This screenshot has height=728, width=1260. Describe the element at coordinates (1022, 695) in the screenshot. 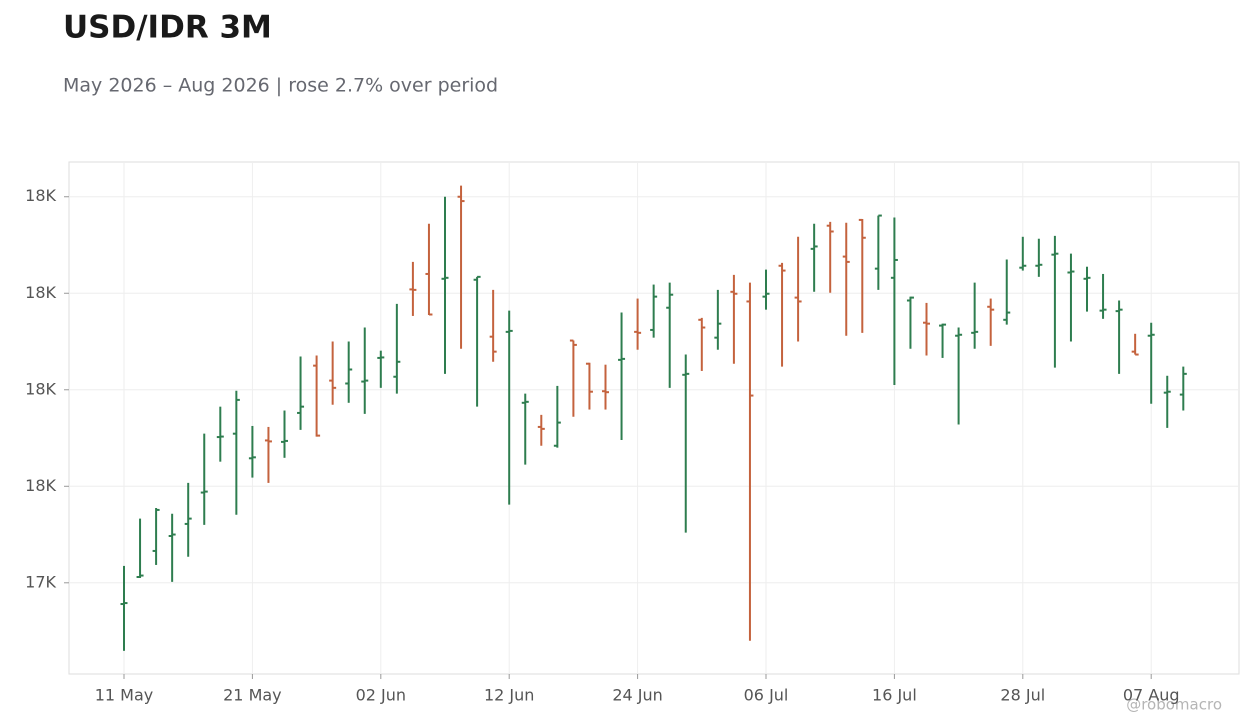

I see `x-tick-label: 28 Jul` at that location.